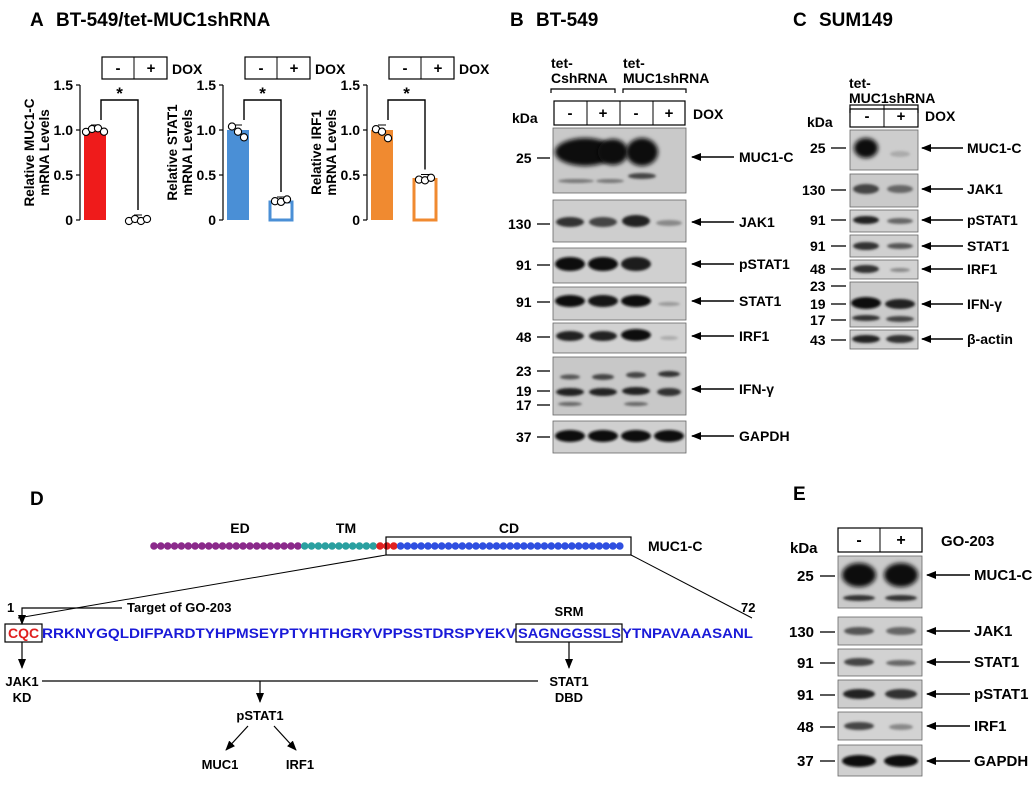  I want to click on dox-label: DOX, so click(474, 69).